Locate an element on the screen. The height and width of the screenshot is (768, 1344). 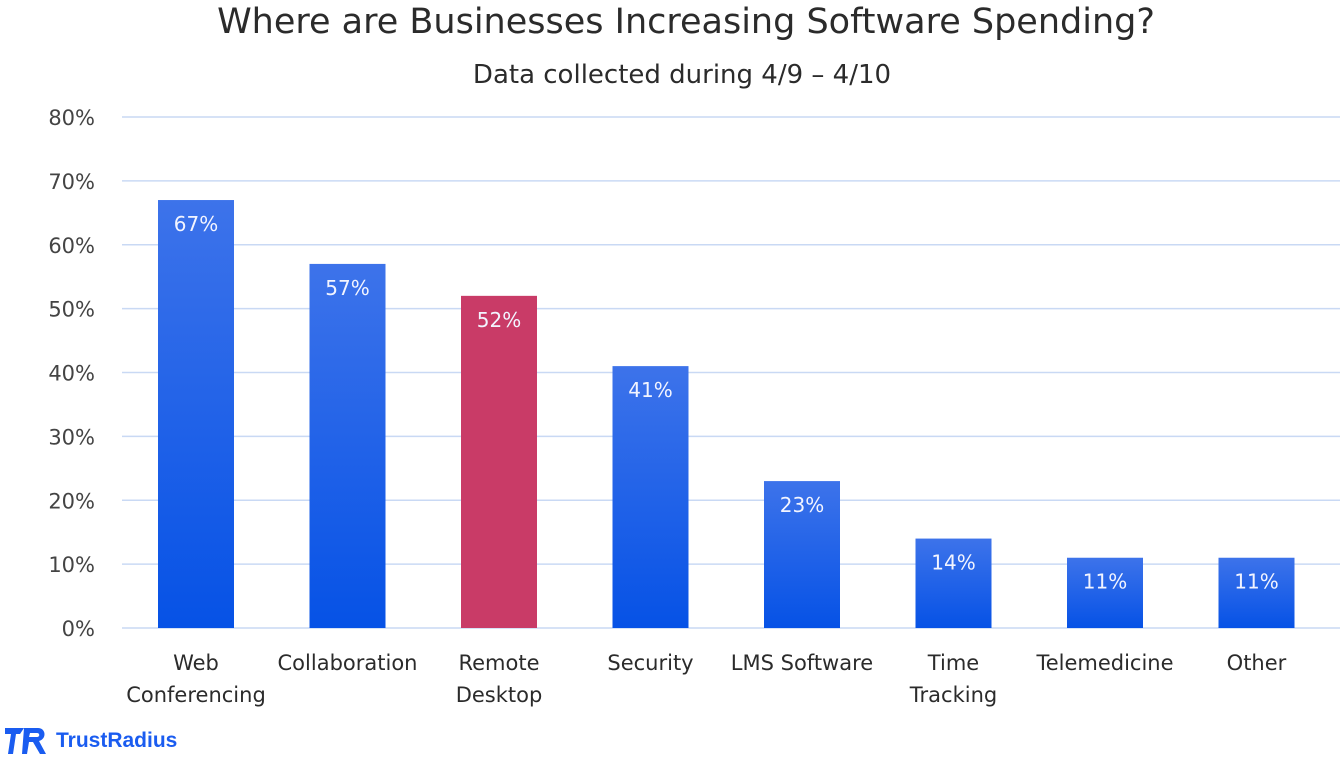
data-label: 57% is located at coordinates (347, 288).